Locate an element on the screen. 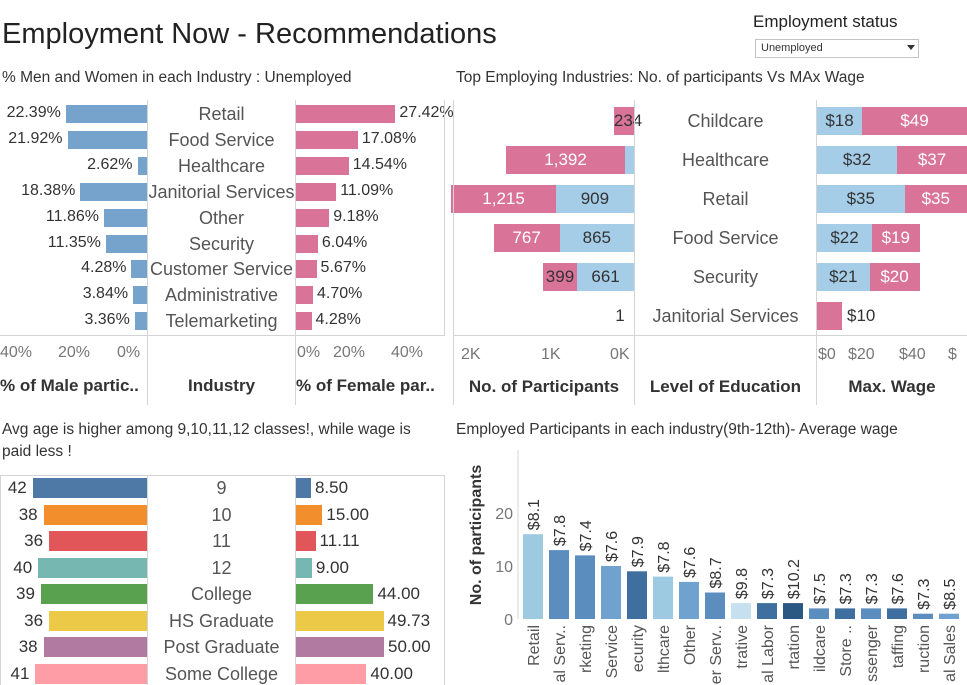 The width and height of the screenshot is (967, 685). male-value-label: 18.38% is located at coordinates (48, 190).